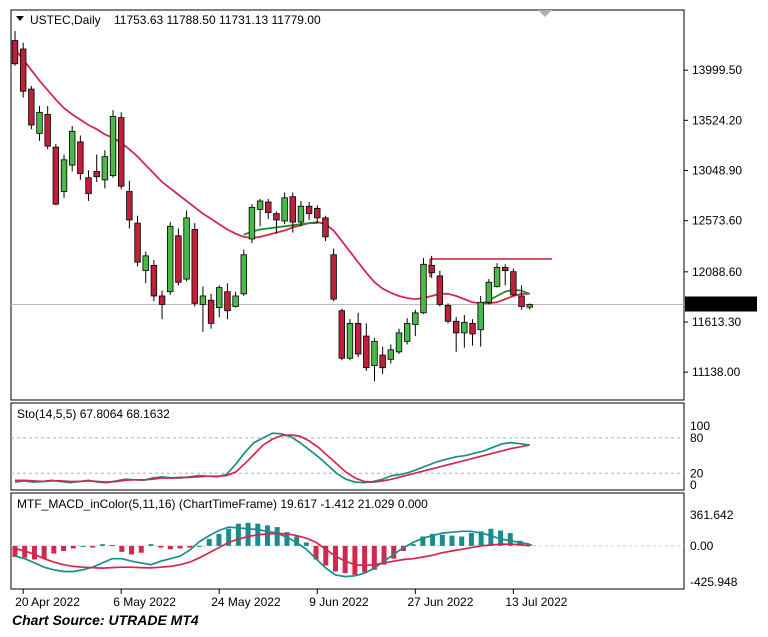 The height and width of the screenshot is (637, 768). I want to click on macd-panel-frame, so click(347, 541).